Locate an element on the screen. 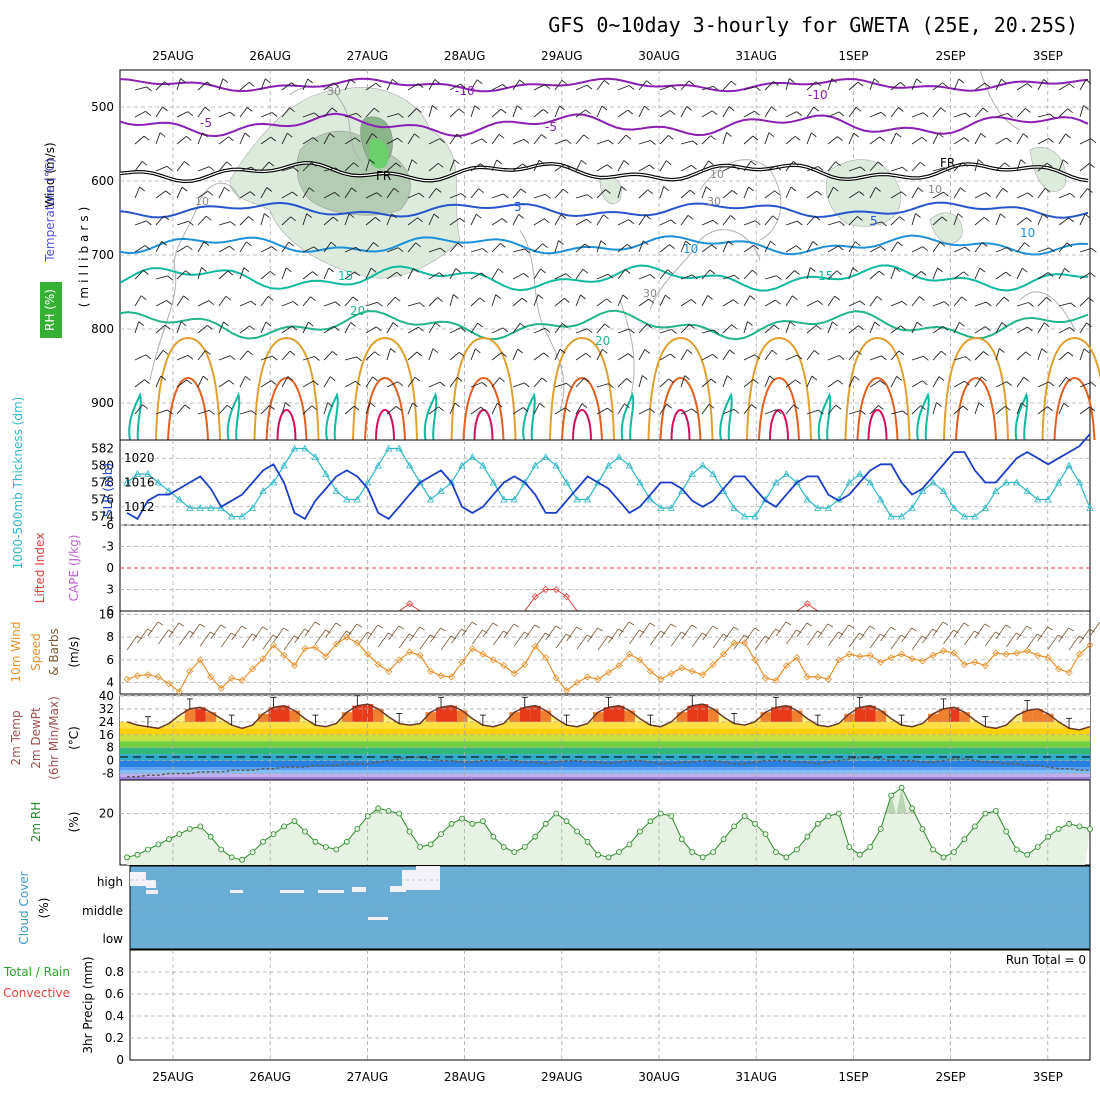  cool-pocket-contour is located at coordinates (332, 416).